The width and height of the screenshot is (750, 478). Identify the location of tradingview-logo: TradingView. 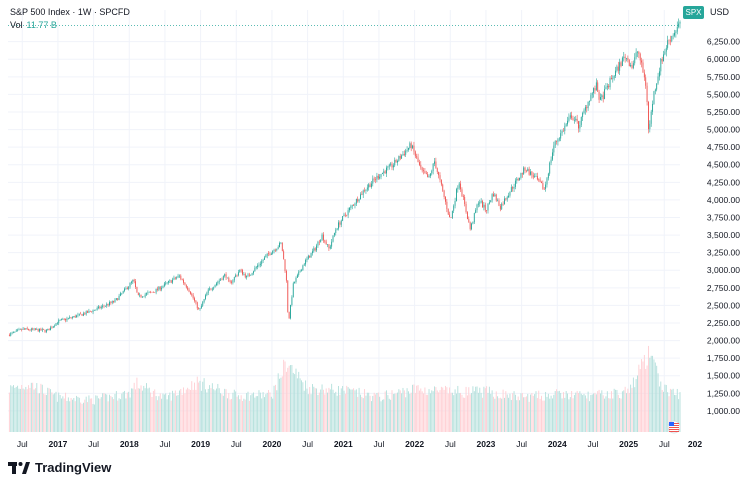
(59, 467).